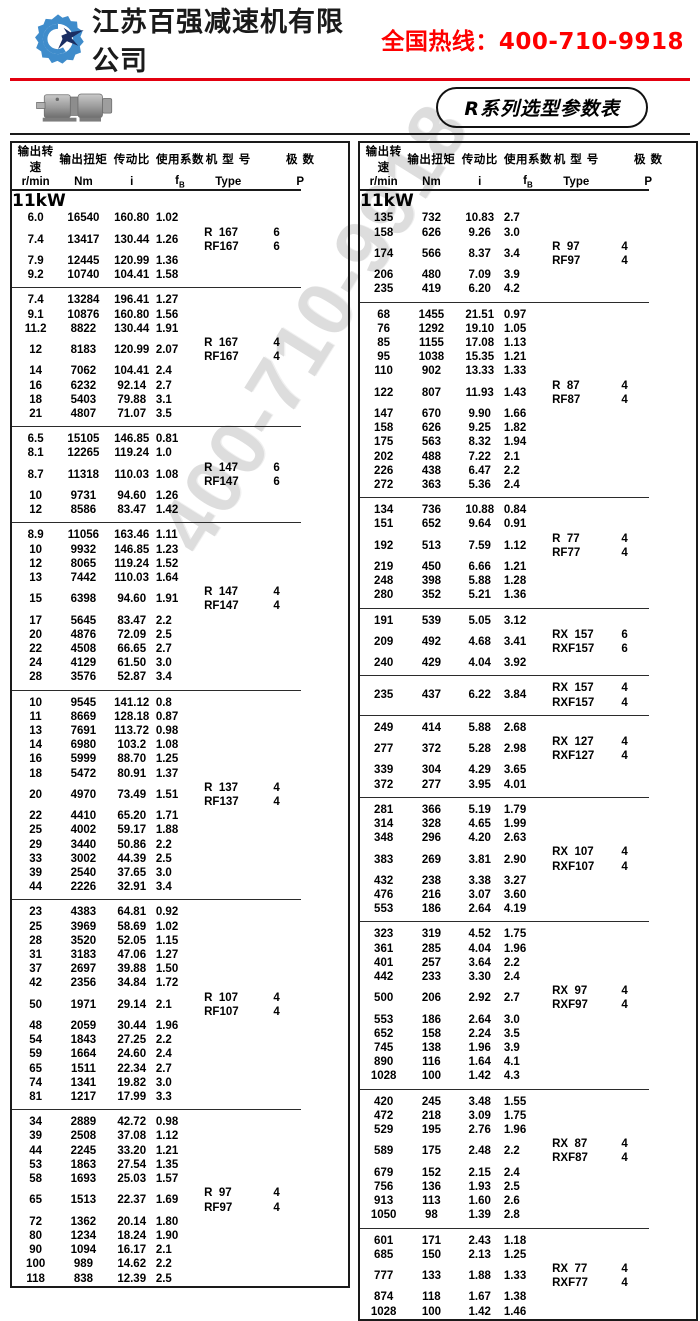 This screenshot has height=1321, width=700. What do you see at coordinates (83, 218) in the screenshot?
I see `cell-torque: 16540` at bounding box center [83, 218].